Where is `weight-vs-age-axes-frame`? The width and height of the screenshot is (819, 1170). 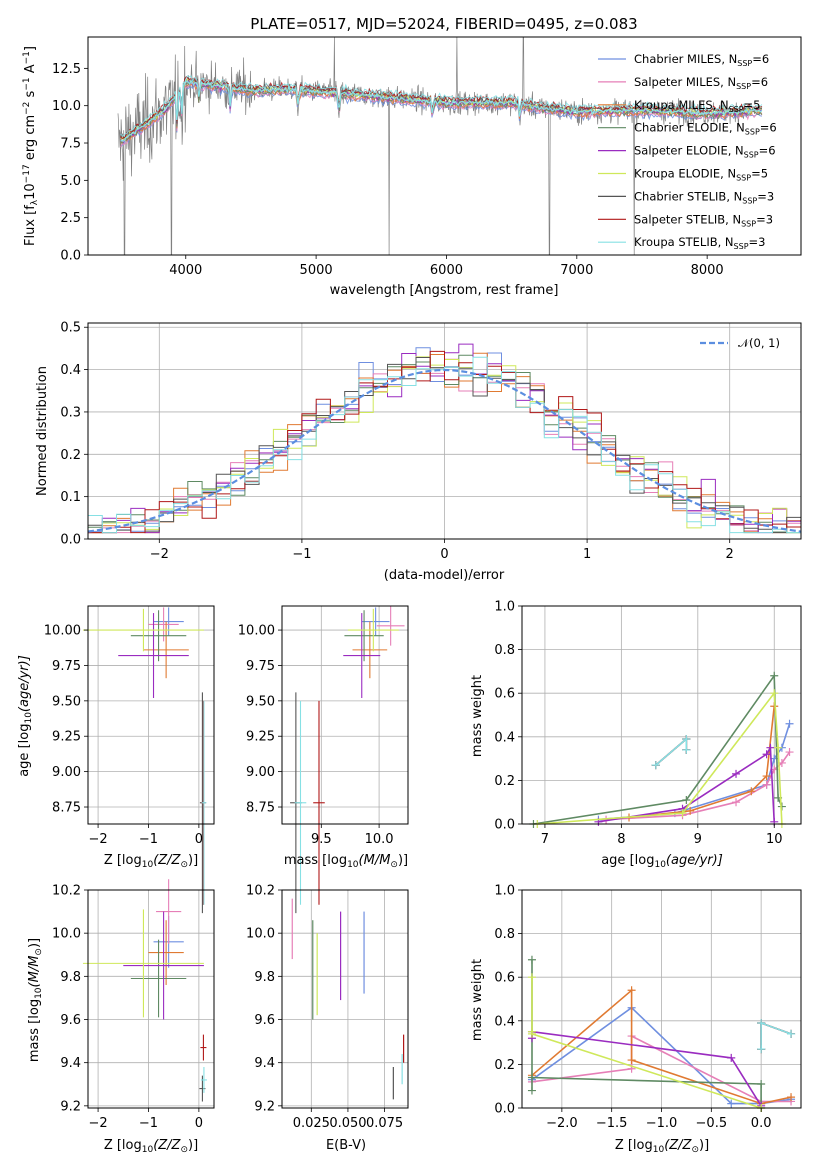 weight-vs-age-axes-frame is located at coordinates (661, 715).